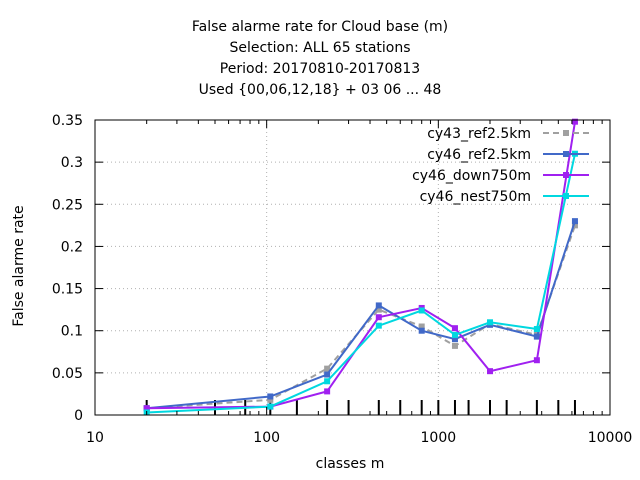 The width and height of the screenshot is (640, 480). What do you see at coordinates (320, 69) in the screenshot?
I see `chart-title-line-3: Period: 20170810-20170813` at bounding box center [320, 69].